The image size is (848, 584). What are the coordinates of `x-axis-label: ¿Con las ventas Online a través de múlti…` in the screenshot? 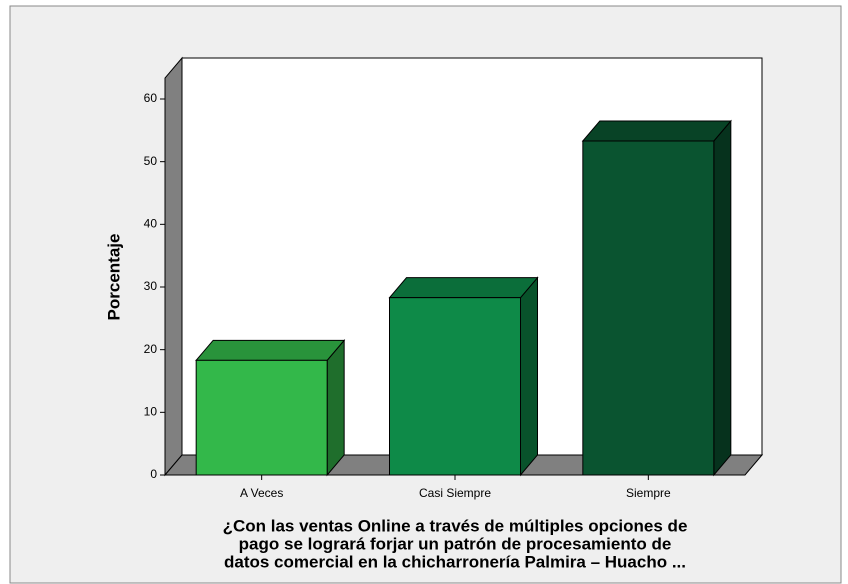 It's located at (455, 525).